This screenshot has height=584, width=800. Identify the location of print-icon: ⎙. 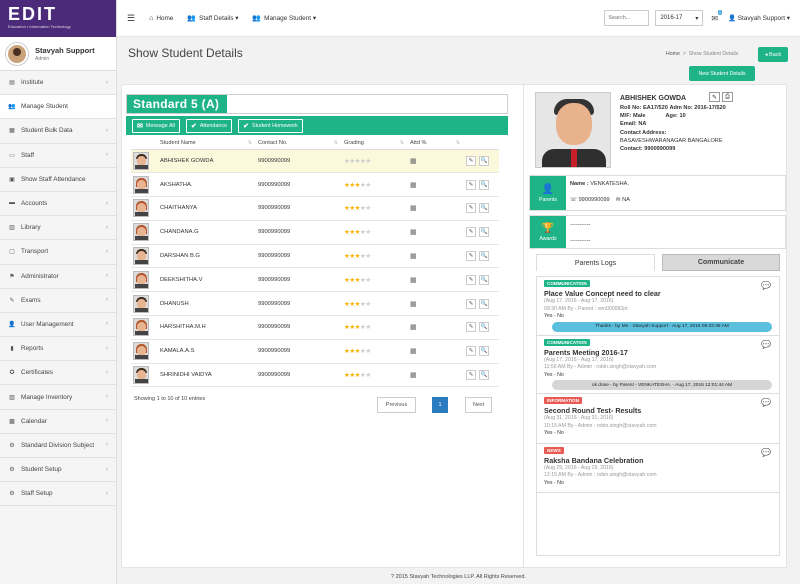
(727, 97).